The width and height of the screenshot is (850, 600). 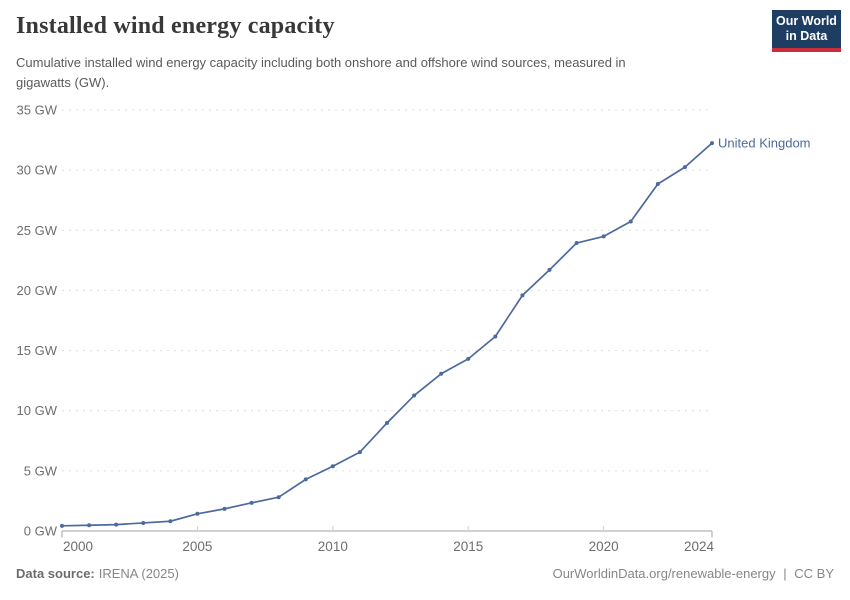 I want to click on x-tick-label: 2024, so click(x=699, y=546).